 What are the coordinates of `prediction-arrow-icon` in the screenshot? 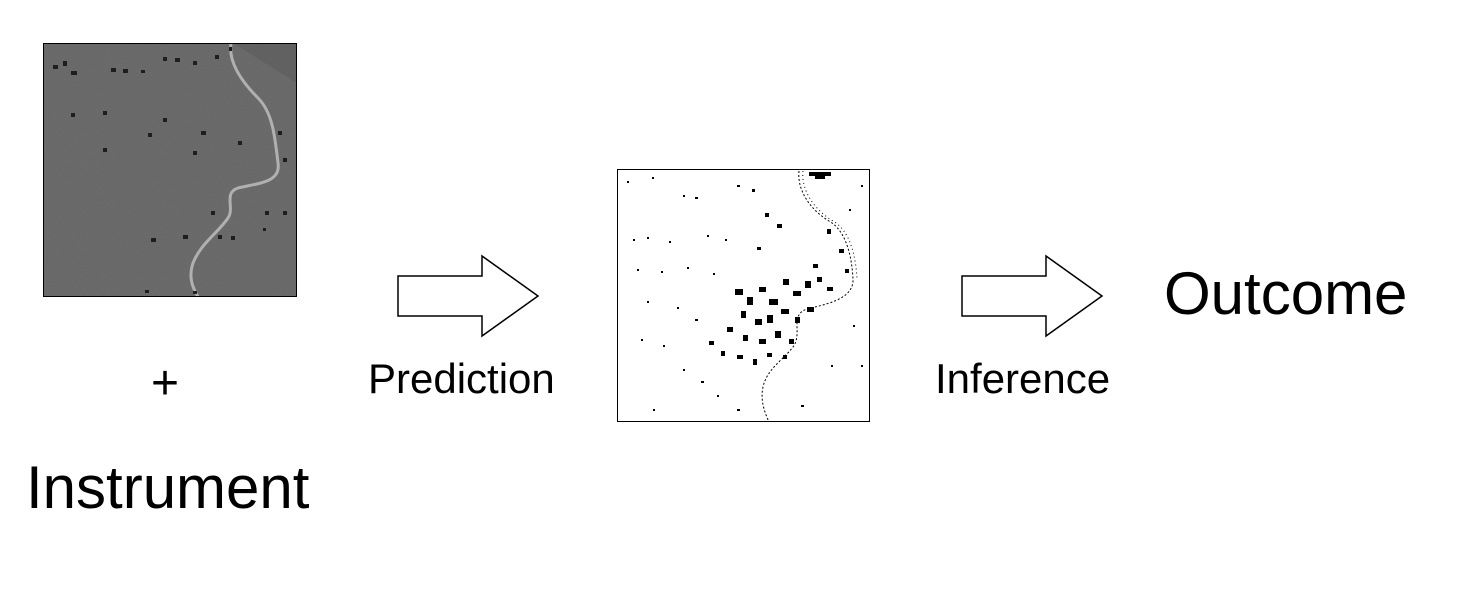 It's located at (468, 296).